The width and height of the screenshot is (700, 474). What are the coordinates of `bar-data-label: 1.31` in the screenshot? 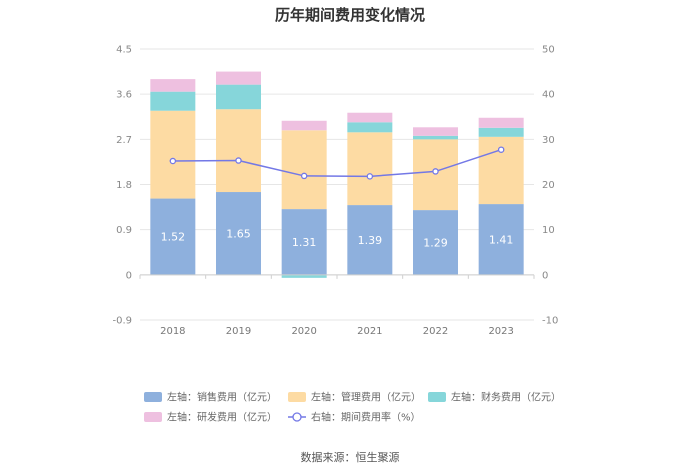 It's located at (304, 242).